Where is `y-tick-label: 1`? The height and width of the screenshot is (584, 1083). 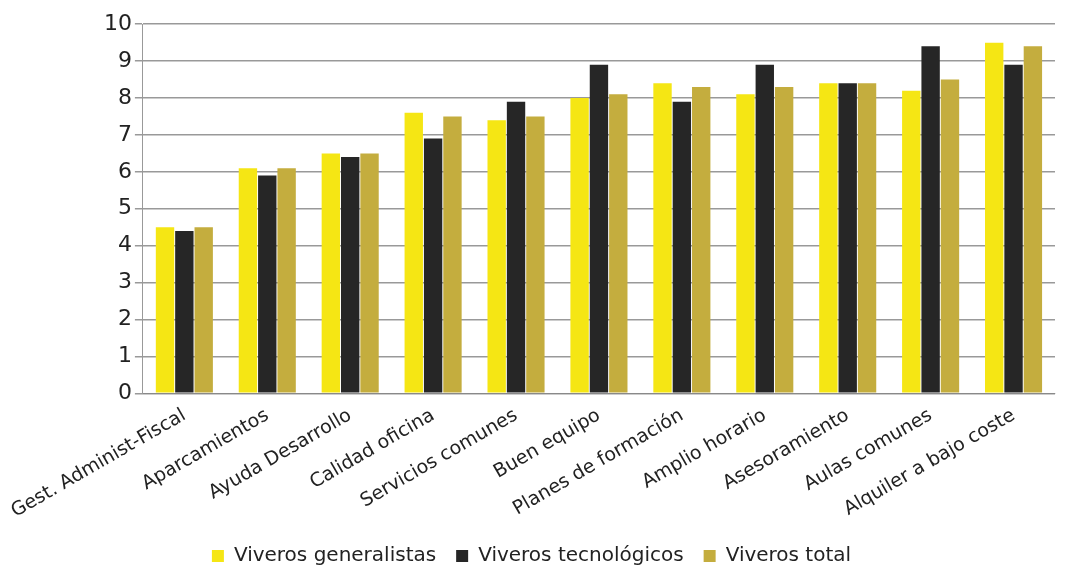
y-tick-label: 1 is located at coordinates (124, 355).